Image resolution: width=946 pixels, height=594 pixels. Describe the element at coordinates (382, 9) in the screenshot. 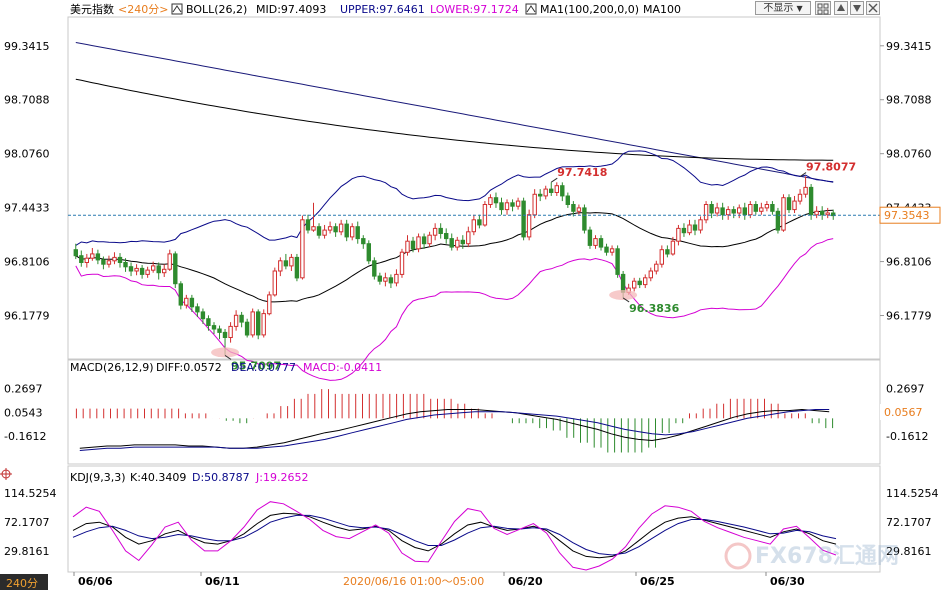

I see `boll-upper-value: UPPER:97.6461` at that location.